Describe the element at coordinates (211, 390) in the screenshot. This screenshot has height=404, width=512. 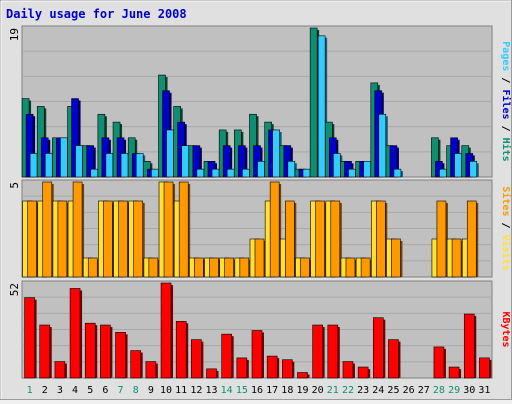
I see `x-tick-label: 13` at that location.